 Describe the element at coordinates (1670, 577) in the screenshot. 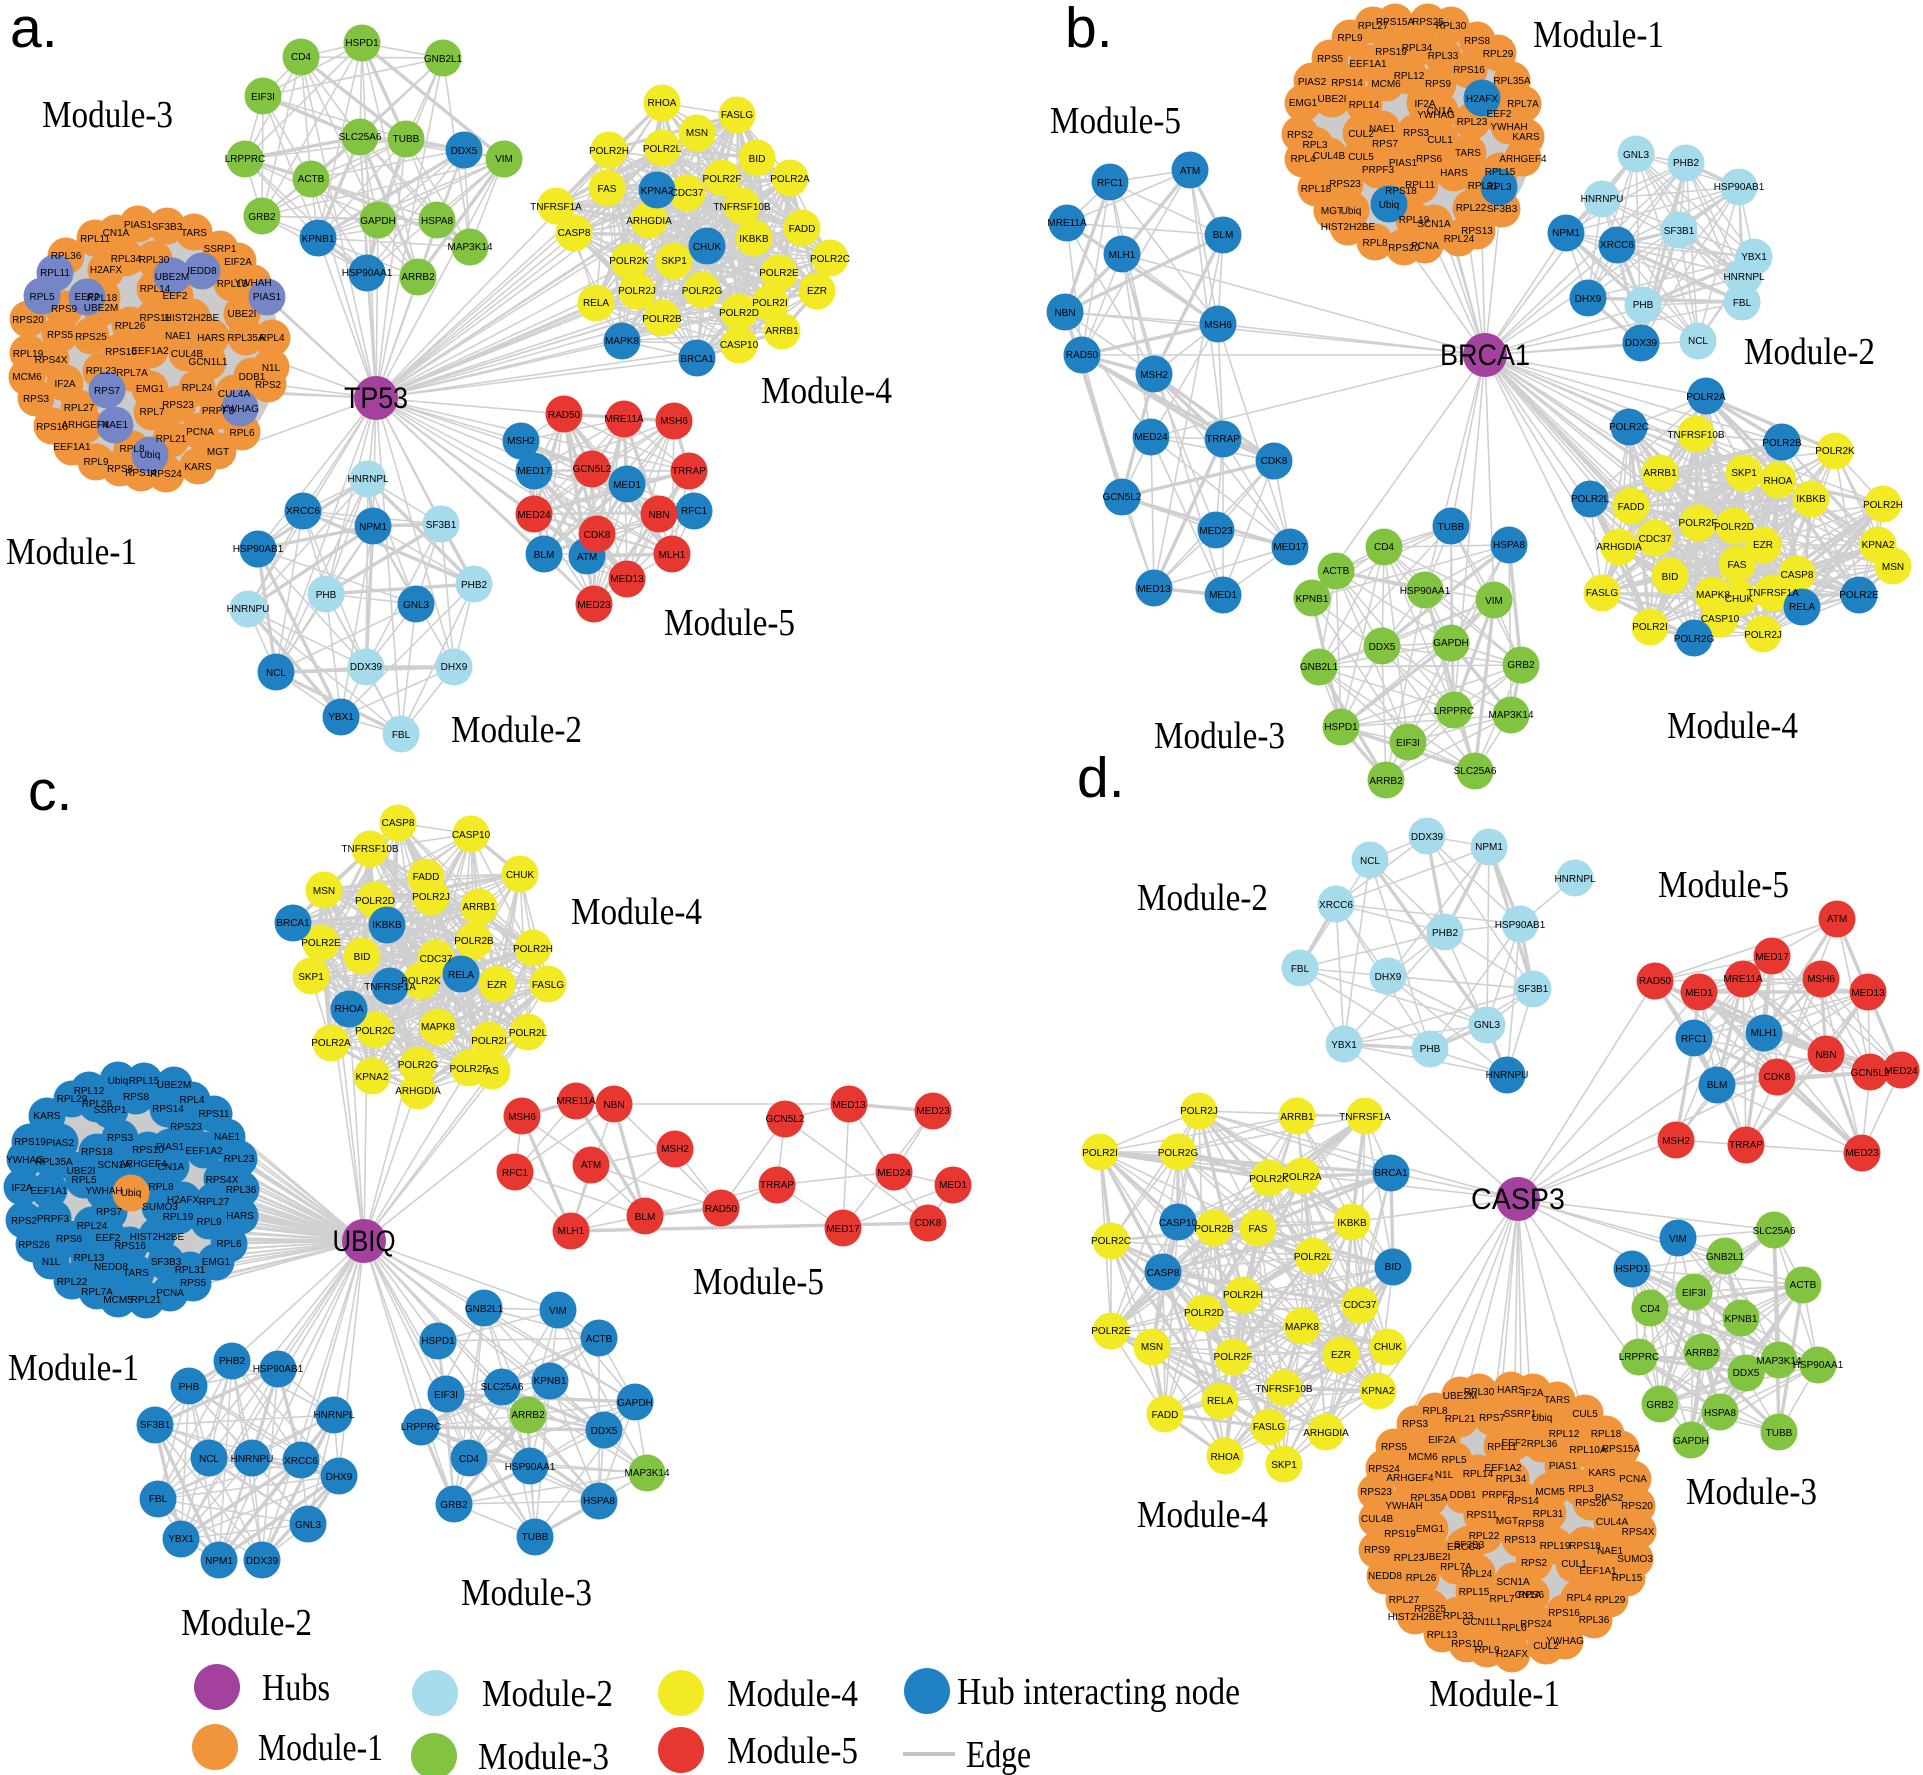

I see `svg-text: BID` at that location.